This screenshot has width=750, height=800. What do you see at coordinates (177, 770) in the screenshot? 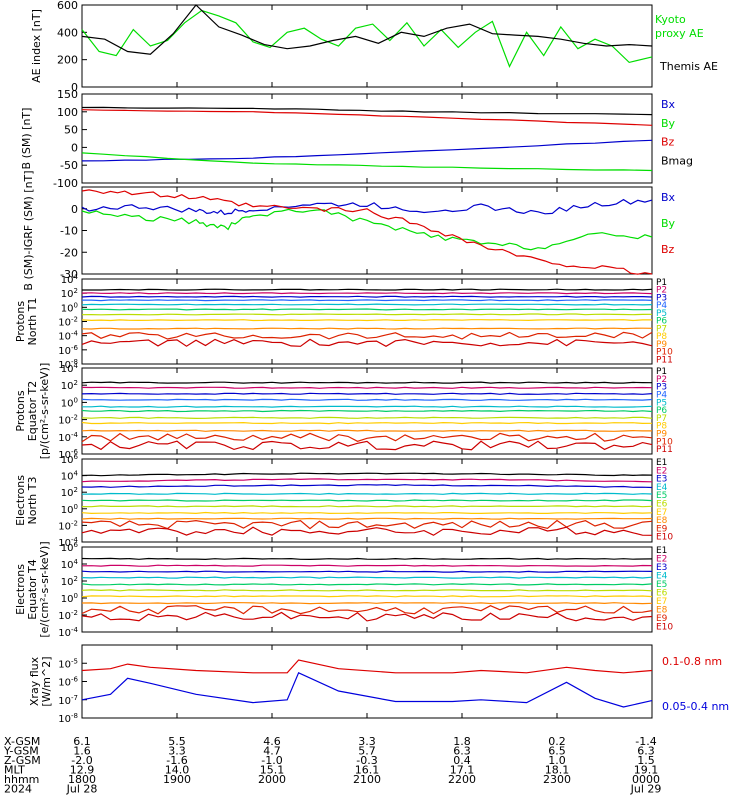
I see `orbit-value: 14.0` at bounding box center [177, 770].